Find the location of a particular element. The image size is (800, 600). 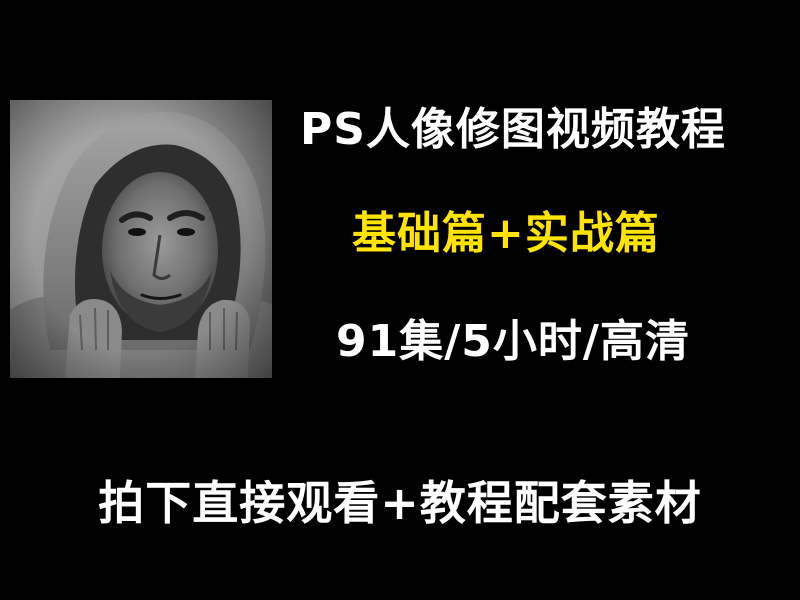

course-specs: 91集/5小时/高清 is located at coordinates (513, 341).